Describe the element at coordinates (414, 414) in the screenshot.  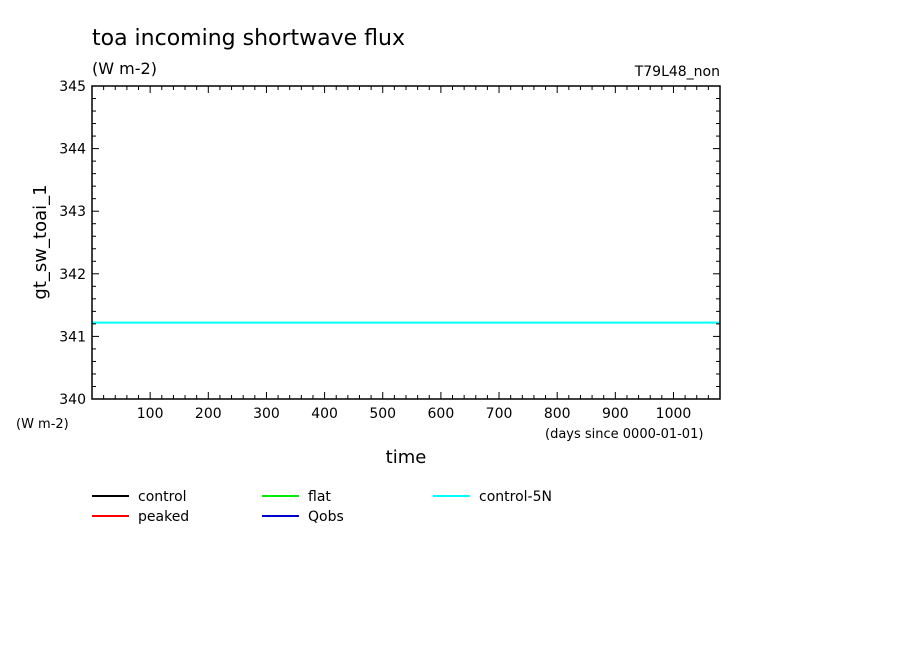
I see `x-tick-labels: 100 200 300 400 500 600 700 800 900 1000` at that location.